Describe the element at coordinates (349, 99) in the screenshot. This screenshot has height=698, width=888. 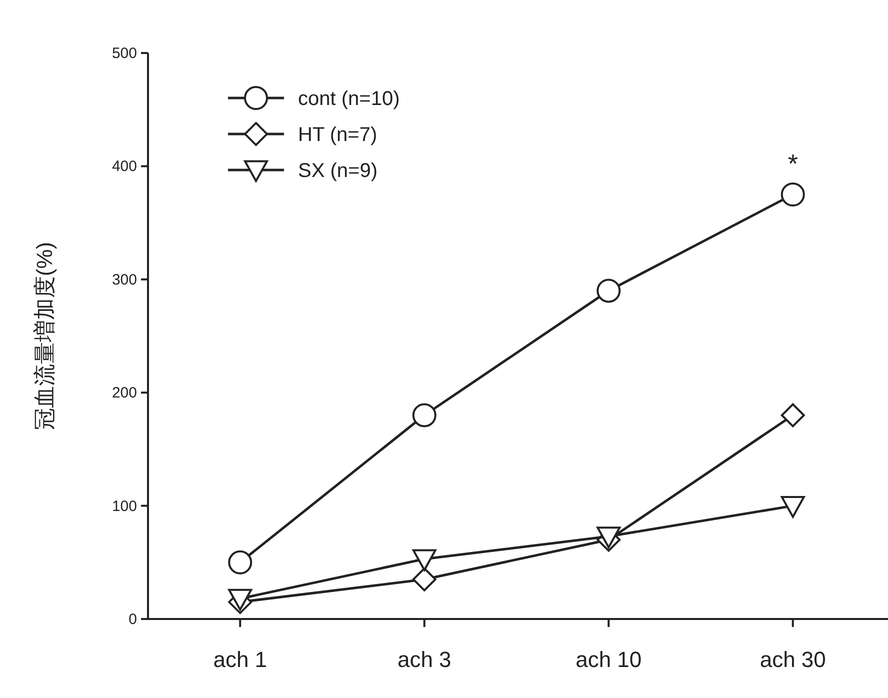
I see `legend-label: cont (n=10)` at that location.